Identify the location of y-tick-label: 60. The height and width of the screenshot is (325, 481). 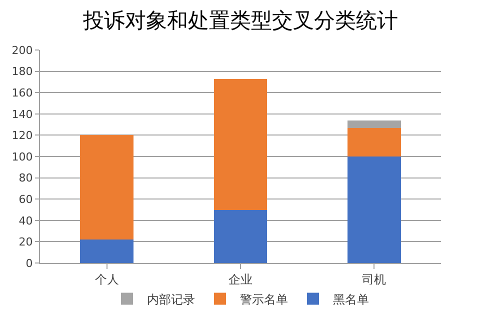
(25, 199).